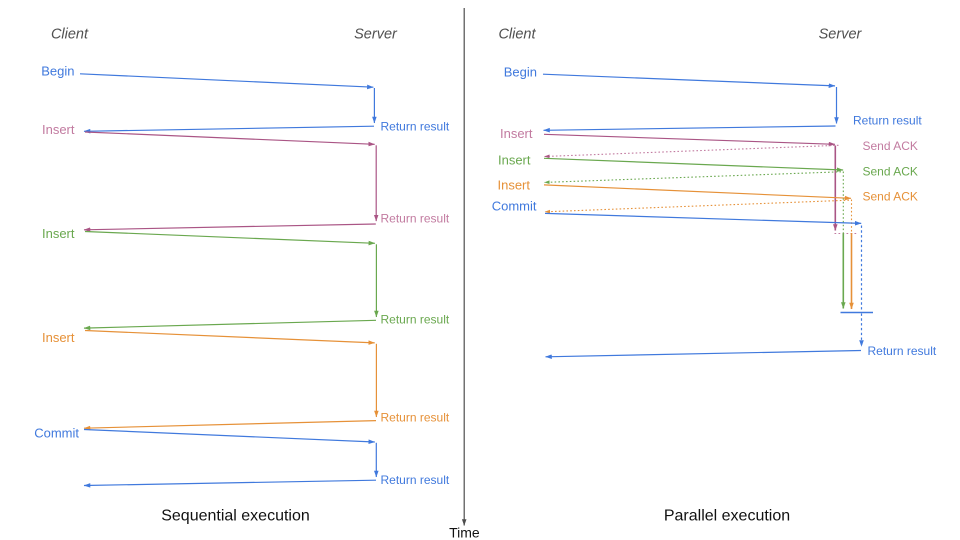 The width and height of the screenshot is (960, 540). Describe the element at coordinates (727, 516) in the screenshot. I see `svg-text: Parallel execution` at that location.